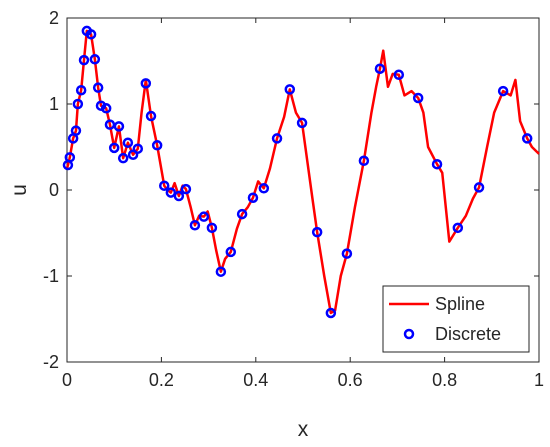 The width and height of the screenshot is (550, 447). Describe the element at coordinates (409, 334) in the screenshot. I see `legend-marker` at that location.